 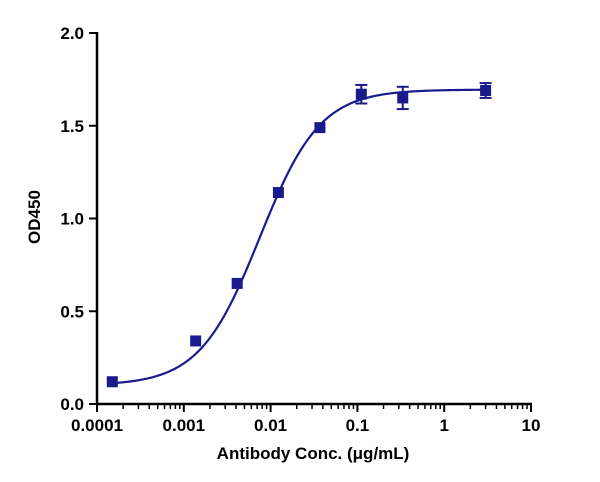 I want to click on y-tick-label: 2.0, so click(x=72, y=33).